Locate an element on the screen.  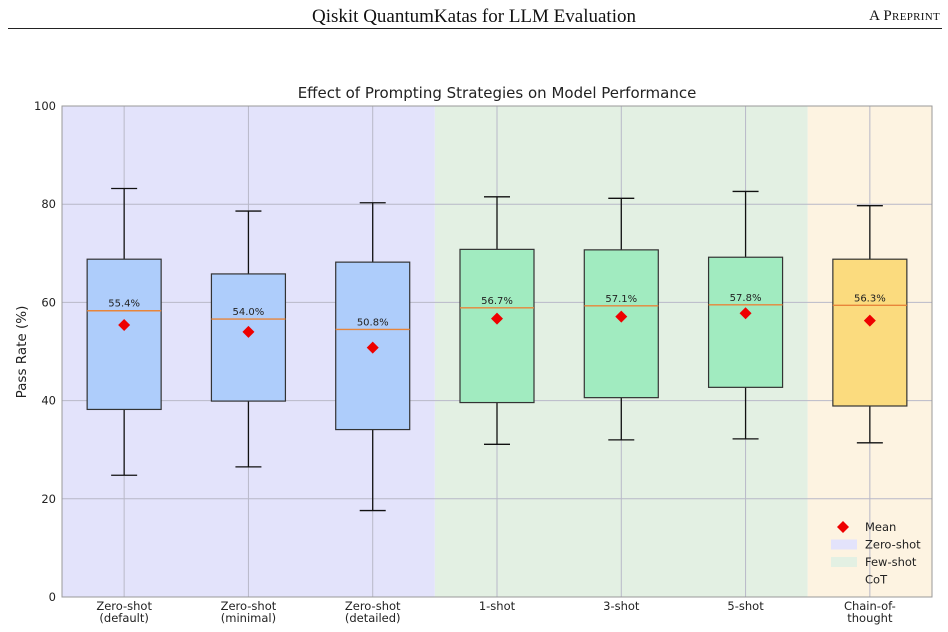
page-header-label: A Preprint is located at coordinates (904, 16).